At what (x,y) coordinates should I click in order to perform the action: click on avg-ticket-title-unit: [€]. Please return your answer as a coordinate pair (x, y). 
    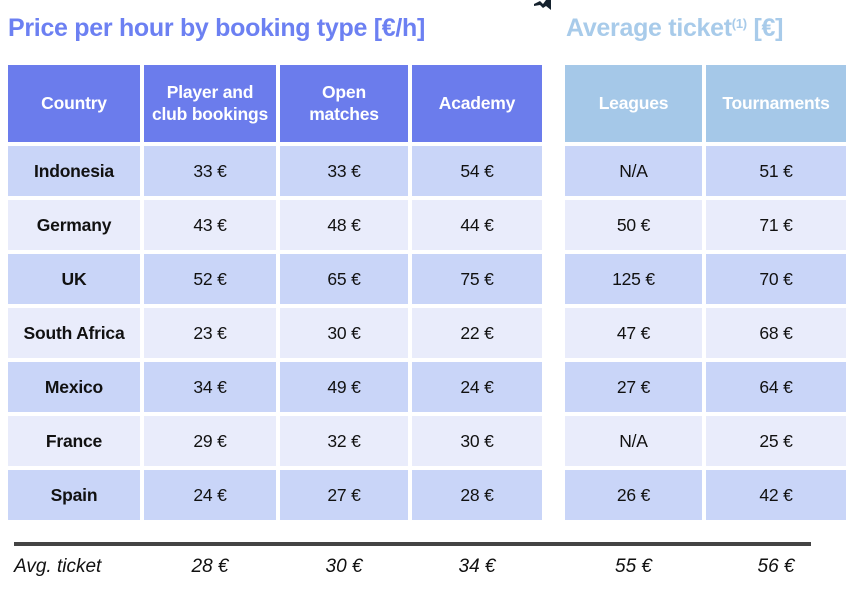
    Looking at the image, I should click on (765, 28).